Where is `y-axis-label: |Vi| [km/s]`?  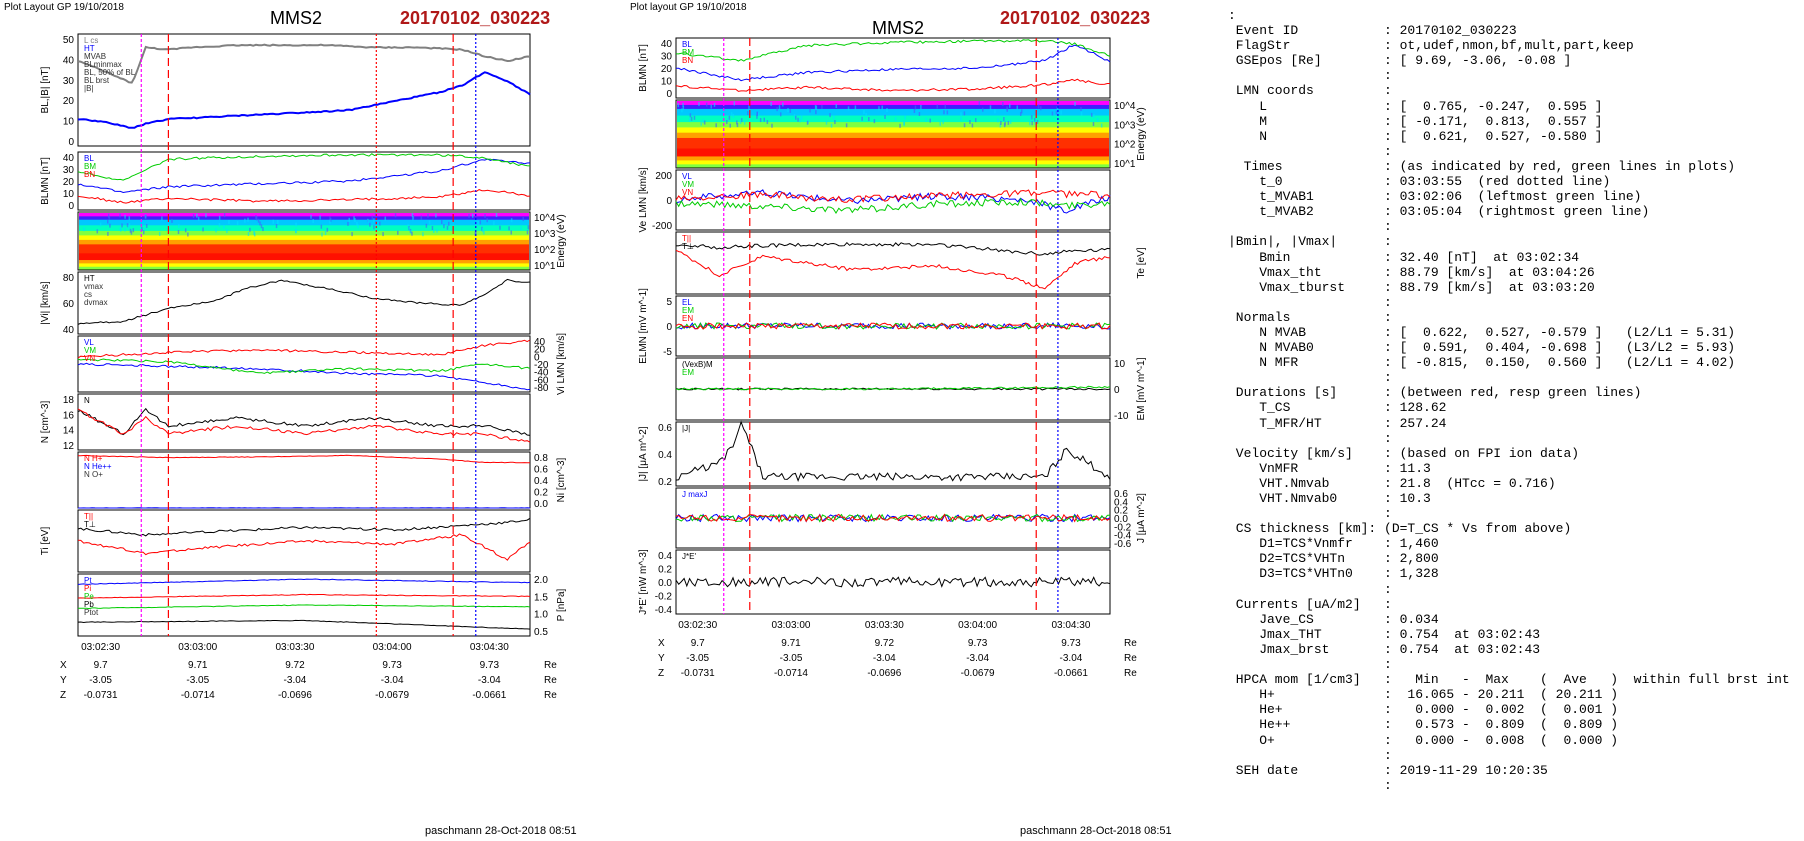
y-axis-label: |Vi| [km/s] is located at coordinates (45, 303).